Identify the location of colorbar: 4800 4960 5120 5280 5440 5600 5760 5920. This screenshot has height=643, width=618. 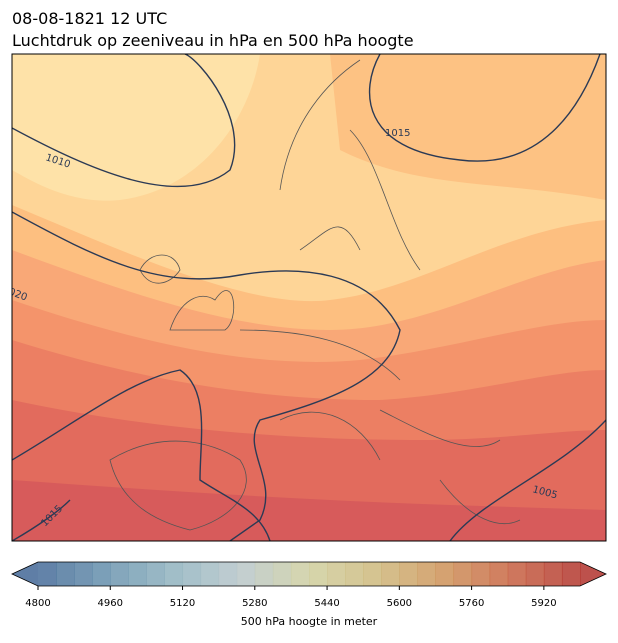
(309, 585).